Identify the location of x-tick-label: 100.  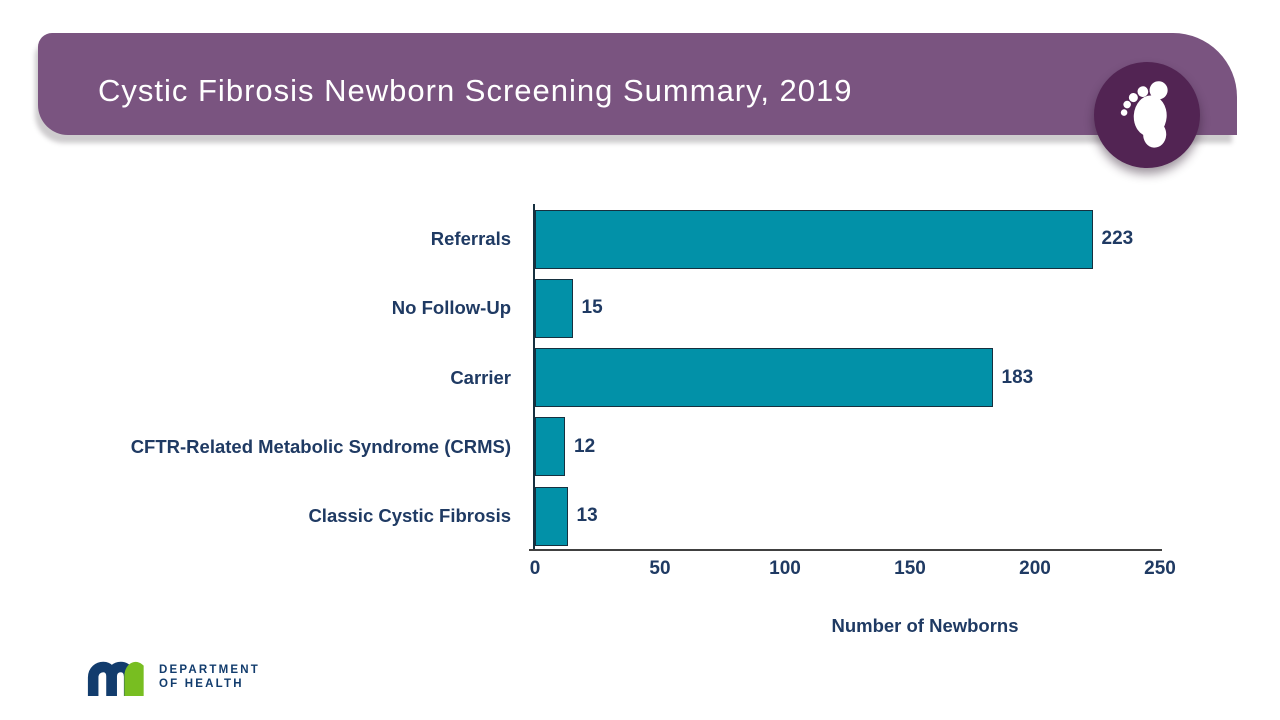
(785, 568).